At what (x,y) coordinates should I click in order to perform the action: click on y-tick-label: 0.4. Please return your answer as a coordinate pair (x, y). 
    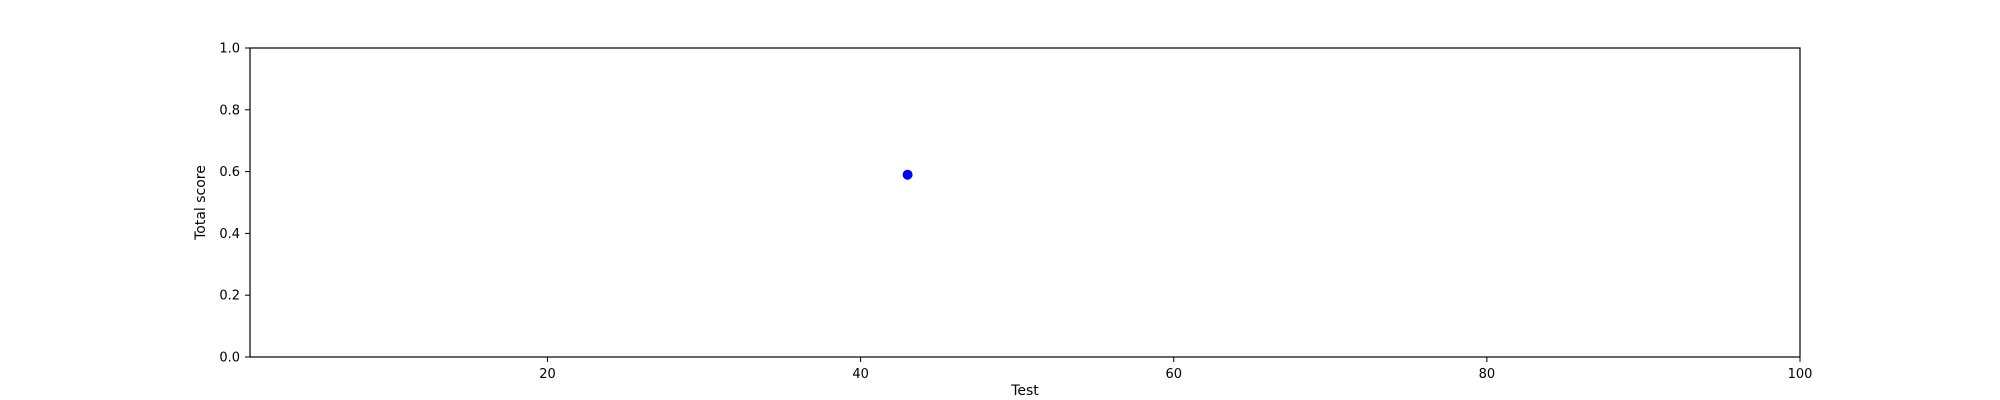
    Looking at the image, I should click on (229, 234).